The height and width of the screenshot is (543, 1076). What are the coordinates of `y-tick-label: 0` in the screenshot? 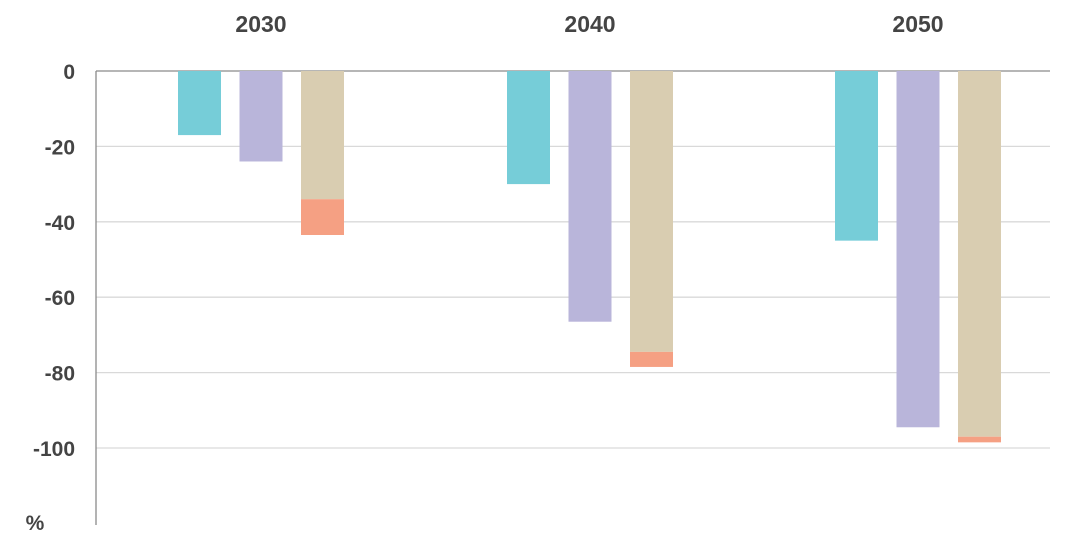 It's located at (69, 72).